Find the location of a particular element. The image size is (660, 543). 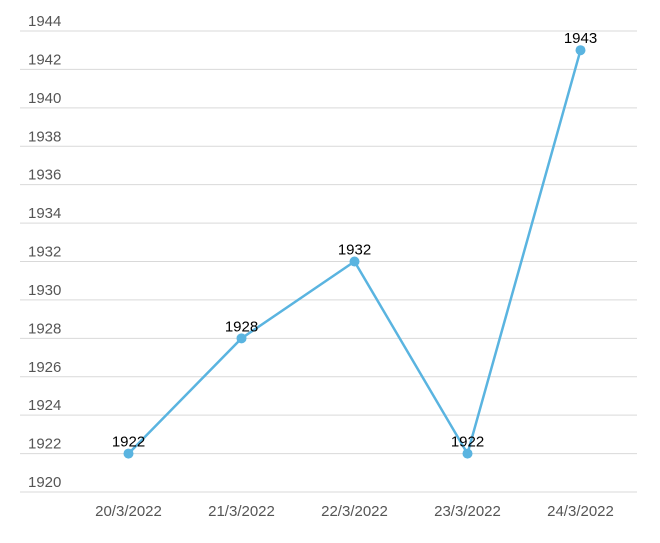

x-tick-label: 24/3/2022 is located at coordinates (580, 511).